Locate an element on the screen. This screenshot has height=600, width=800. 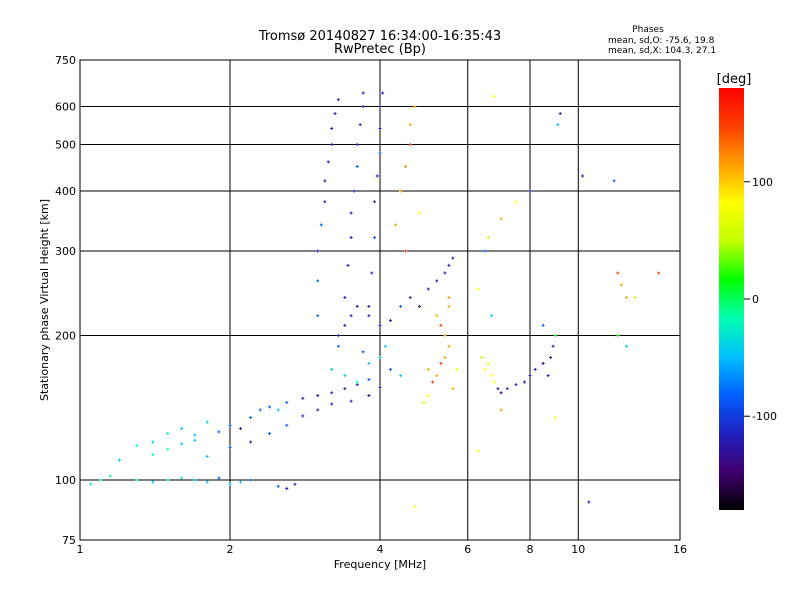
colorbar-tick-label: 100 is located at coordinates (762, 182).